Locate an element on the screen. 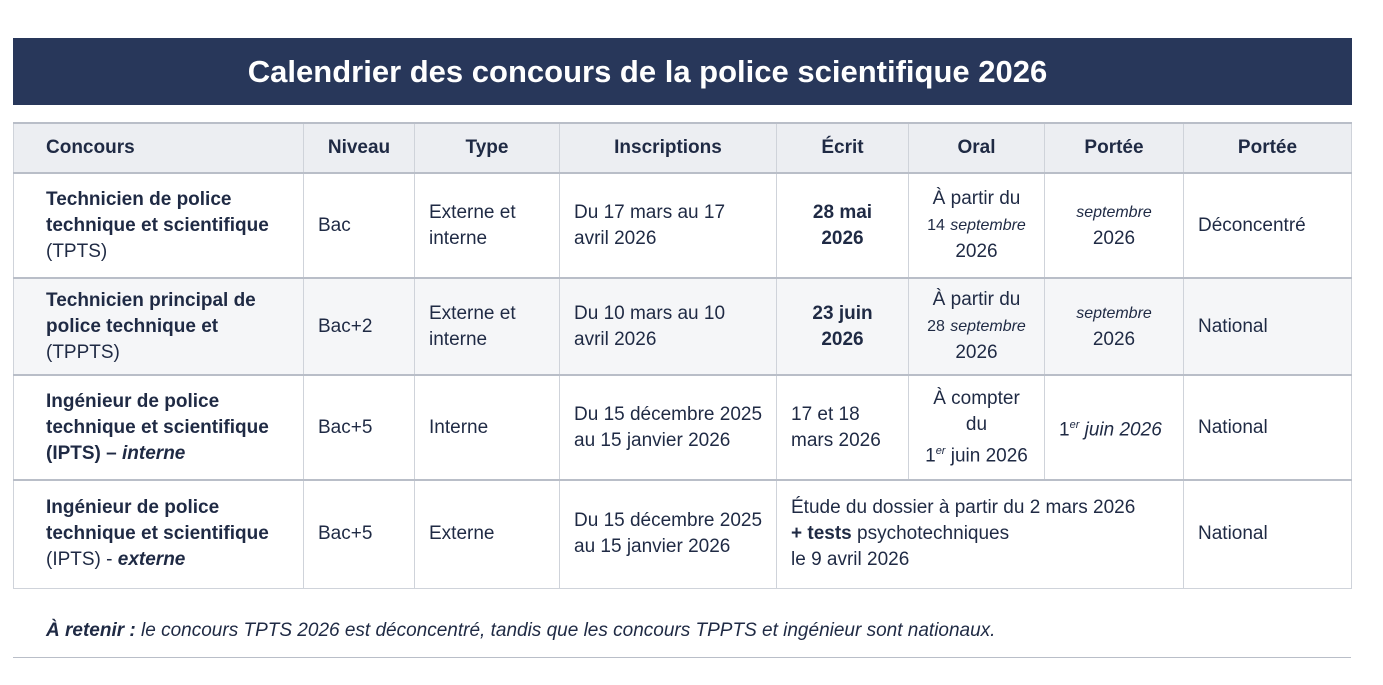  header-niveau: Niveau is located at coordinates (359, 148).